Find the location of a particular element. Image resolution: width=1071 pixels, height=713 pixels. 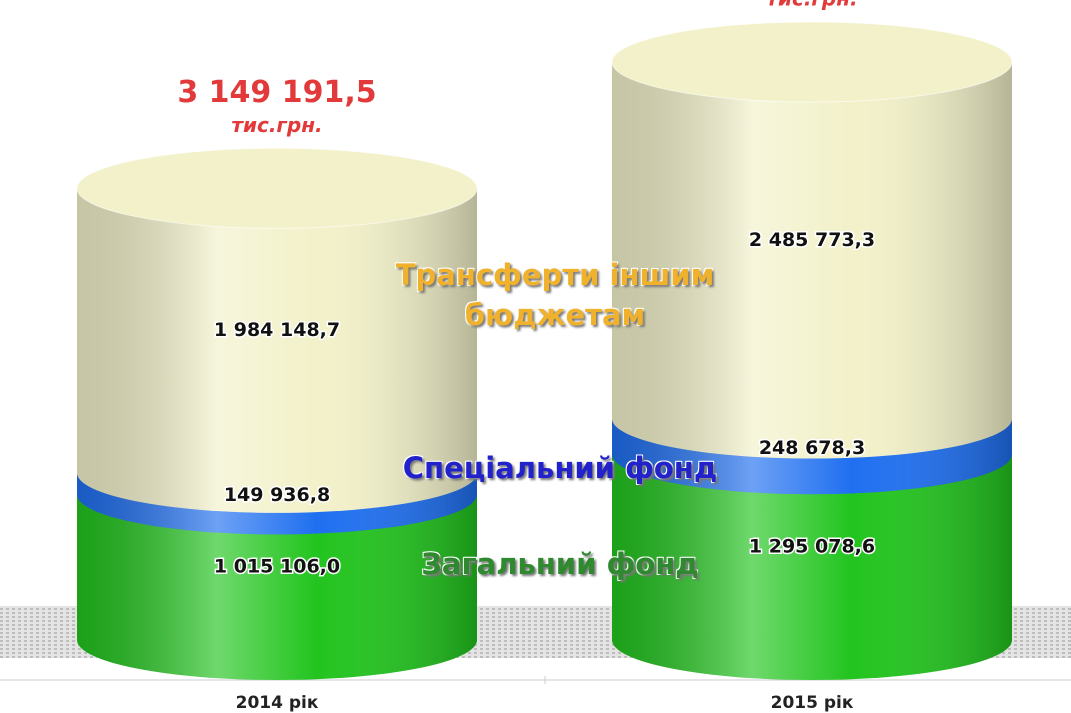

x-tick-label: 2014 рік is located at coordinates (277, 703).